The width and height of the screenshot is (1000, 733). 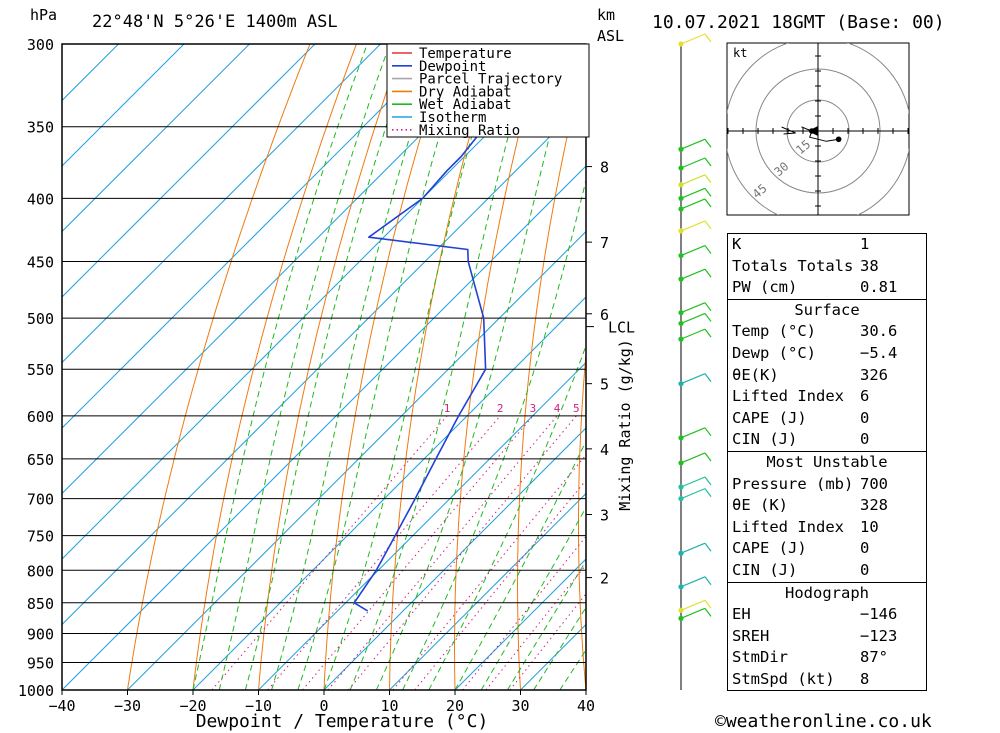 What do you see at coordinates (342, 721) in the screenshot?
I see `x-axis-title: Dewpoint / Temperature (°C)` at bounding box center [342, 721].